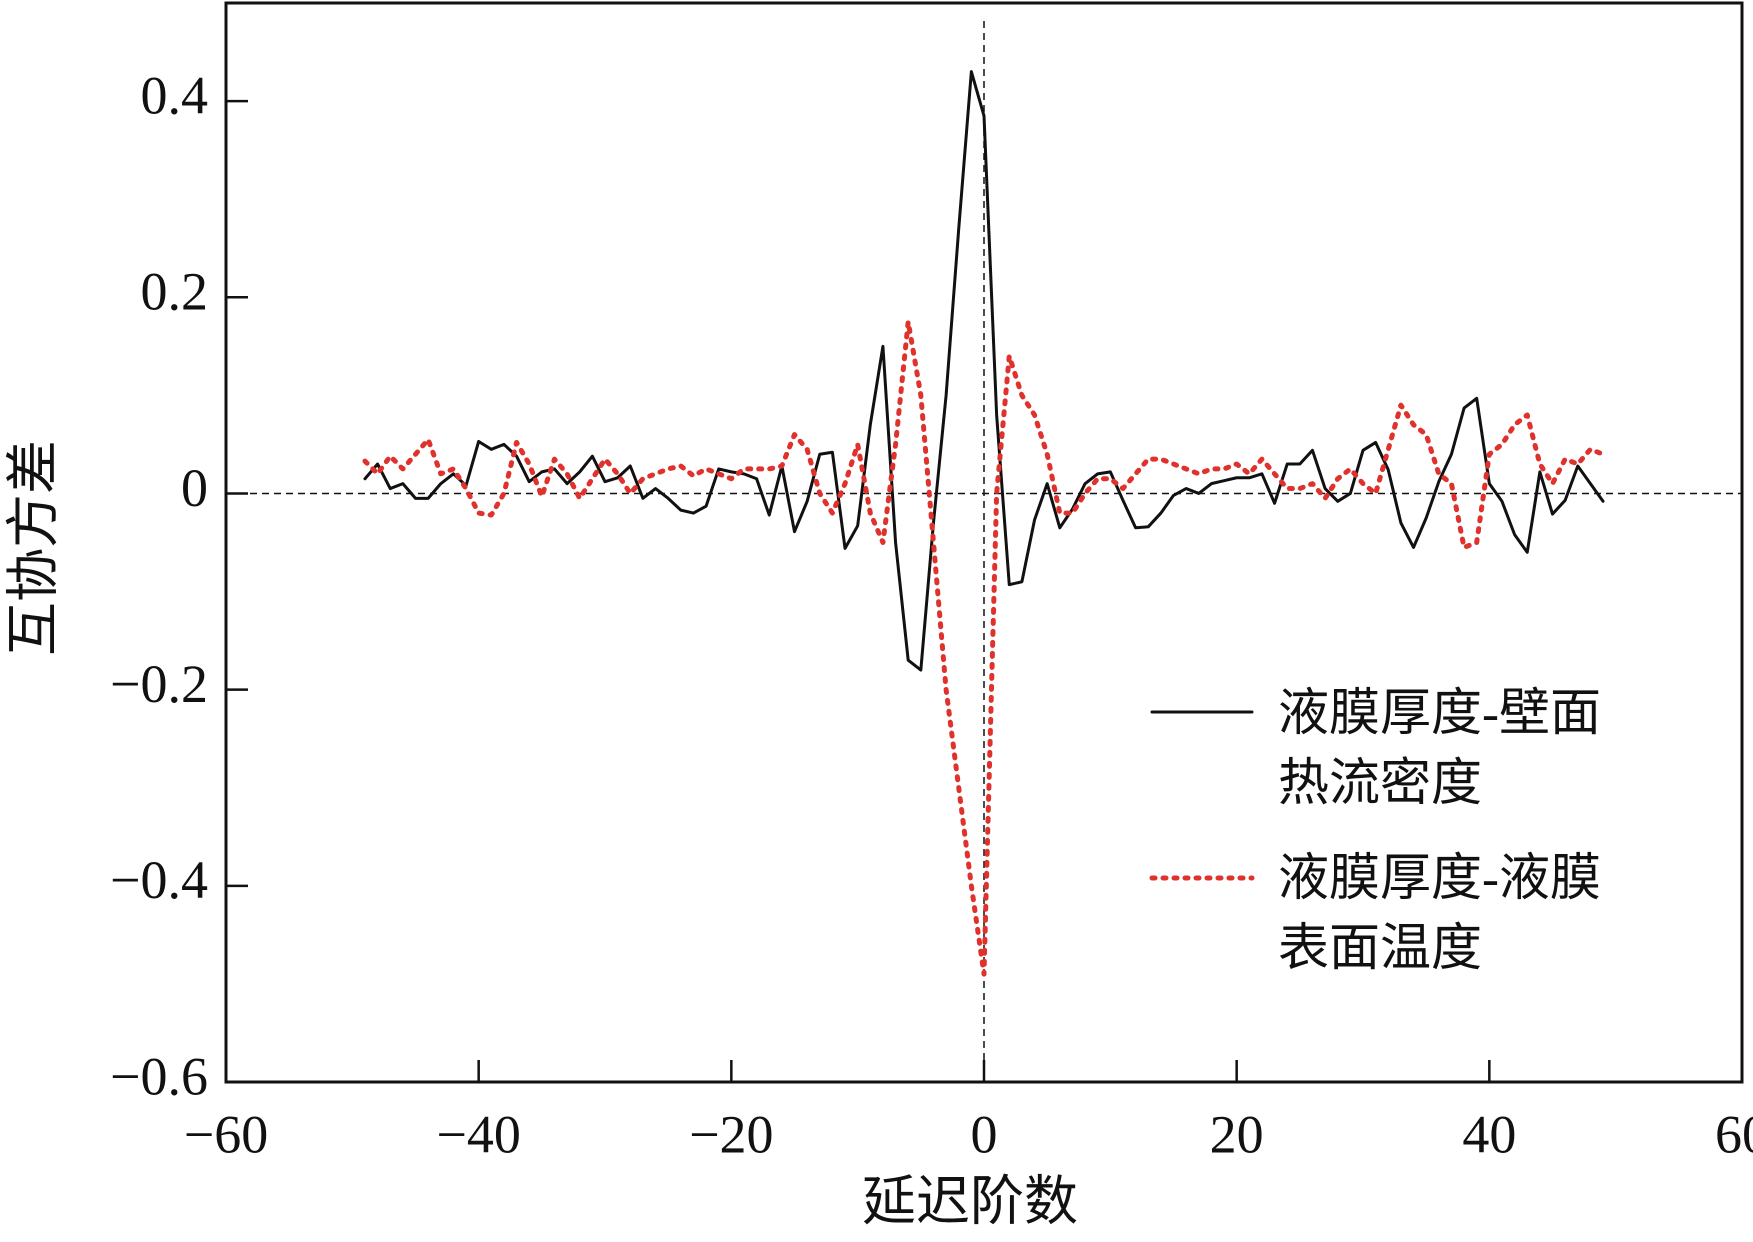 The height and width of the screenshot is (1242, 1753). Describe the element at coordinates (159, 684) in the screenshot. I see `y-tick-label: −0.2` at that location.